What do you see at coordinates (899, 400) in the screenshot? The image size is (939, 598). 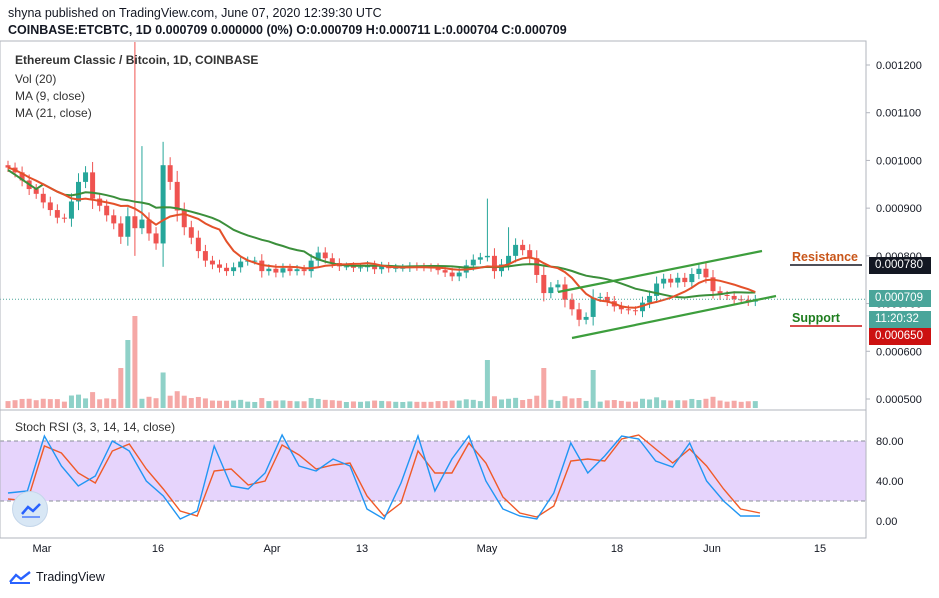 I see `price-tick-label: 0.000500` at bounding box center [899, 400].